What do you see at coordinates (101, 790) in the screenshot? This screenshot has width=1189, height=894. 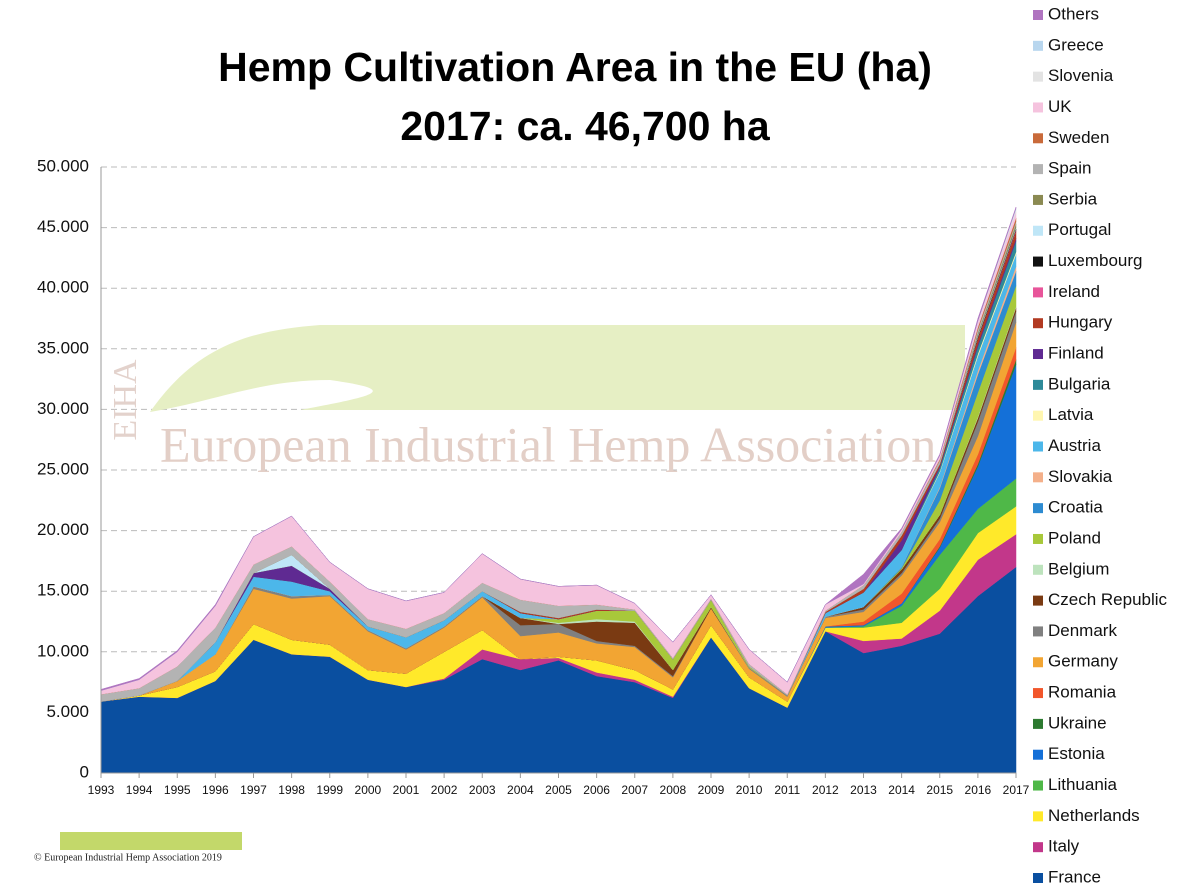 I see `x-tick-label: 1993` at bounding box center [101, 790].